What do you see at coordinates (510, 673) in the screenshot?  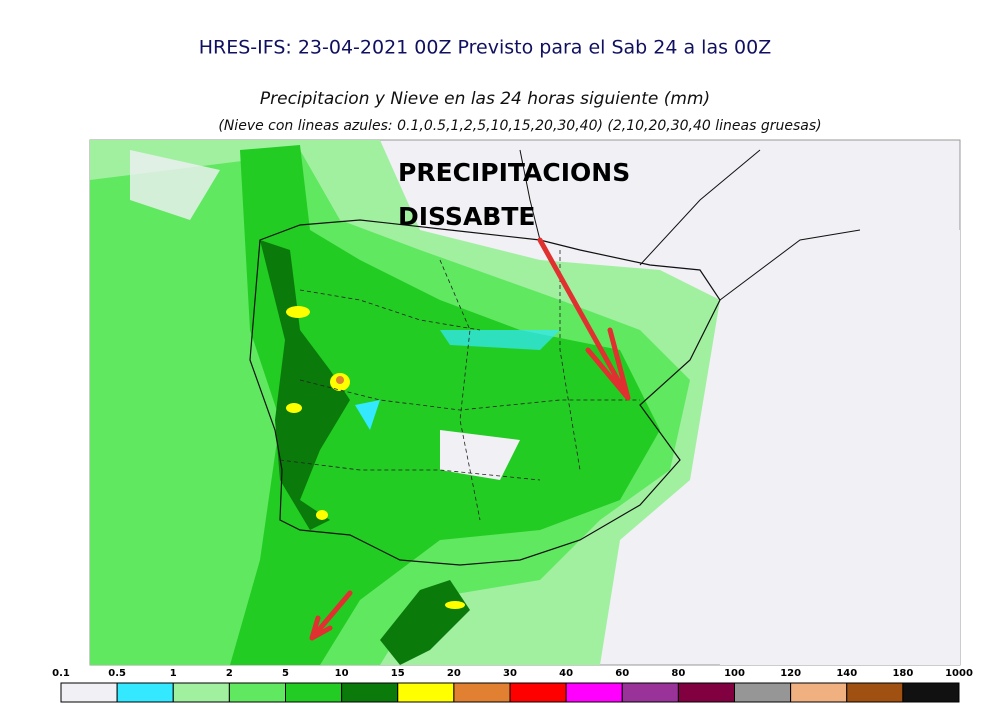 I see `colorbar-label: 30` at bounding box center [510, 673].